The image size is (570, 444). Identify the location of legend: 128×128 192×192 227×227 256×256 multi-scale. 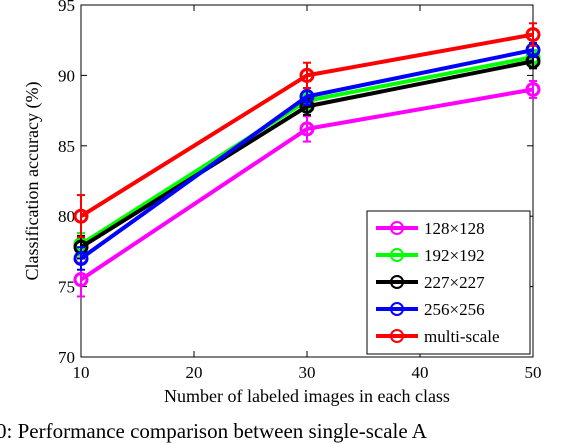
(448, 282).